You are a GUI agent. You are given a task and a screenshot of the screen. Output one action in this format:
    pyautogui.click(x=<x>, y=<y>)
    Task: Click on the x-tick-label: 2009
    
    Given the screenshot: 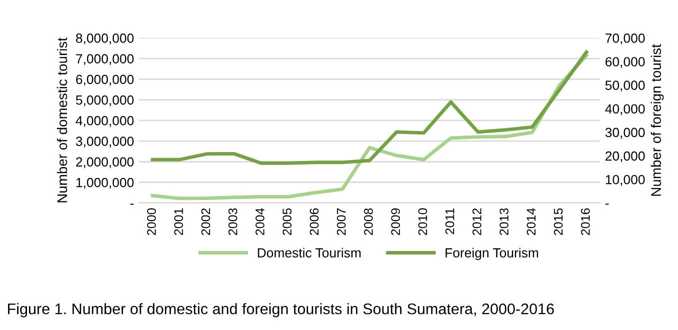 What is the action you would take?
    pyautogui.click(x=395, y=221)
    